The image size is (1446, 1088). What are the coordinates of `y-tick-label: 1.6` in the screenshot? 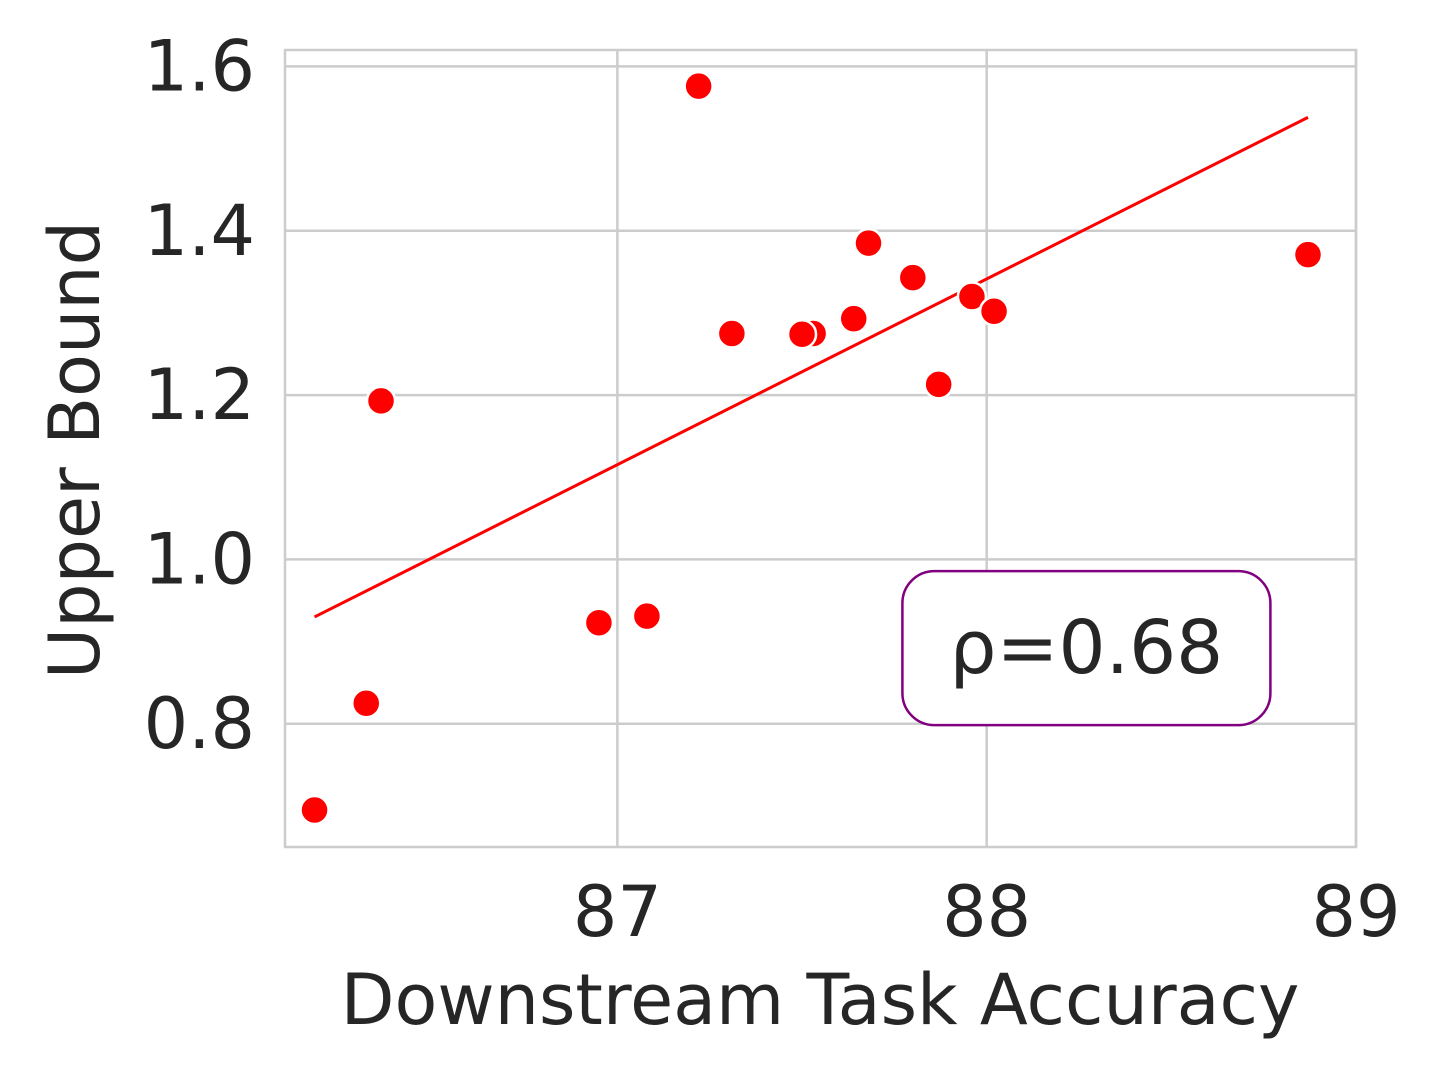 It's located at (199, 66).